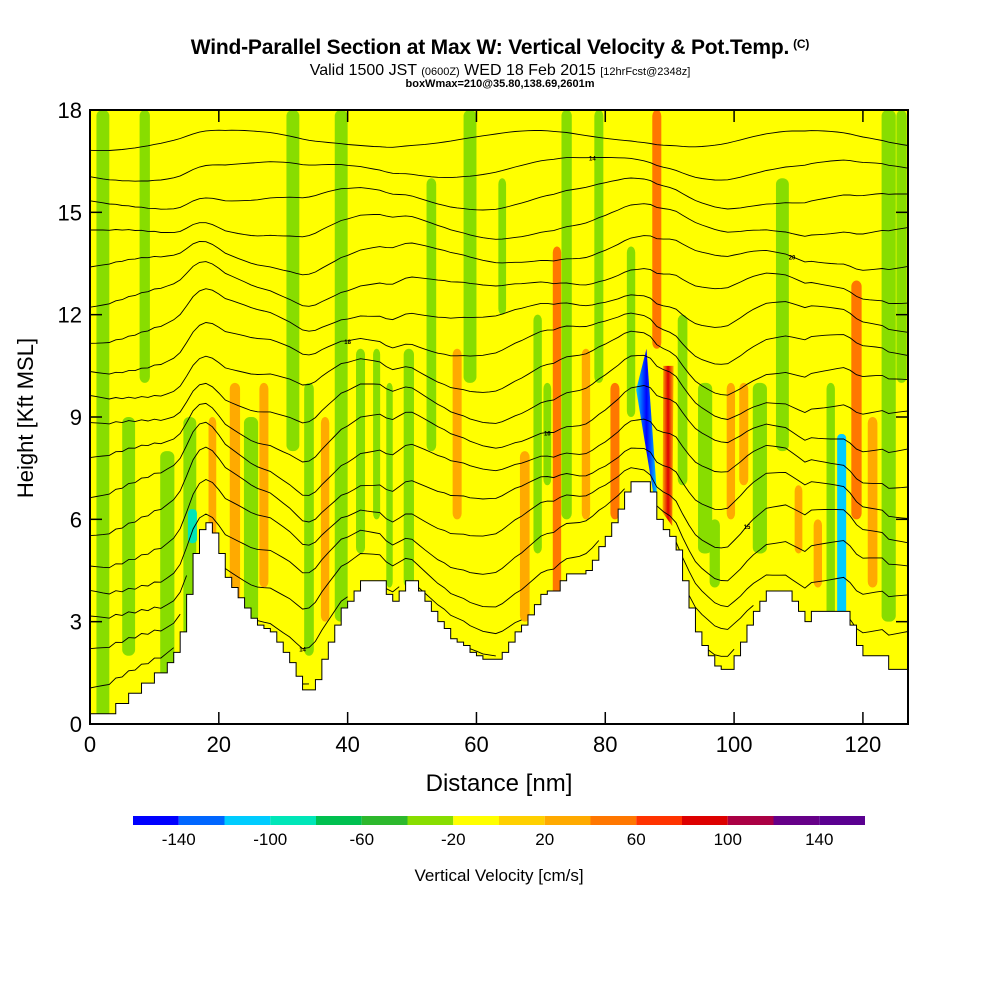 The width and height of the screenshot is (1000, 1000). Describe the element at coordinates (453, 839) in the screenshot. I see `colorbar-tick-label: -20` at that location.